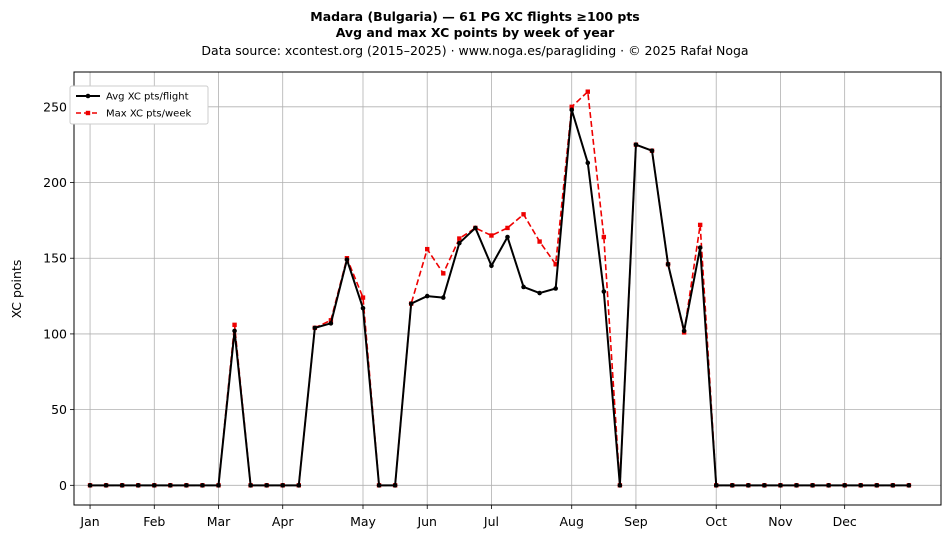  I want to click on x-tick-label: Feb, so click(154, 521).